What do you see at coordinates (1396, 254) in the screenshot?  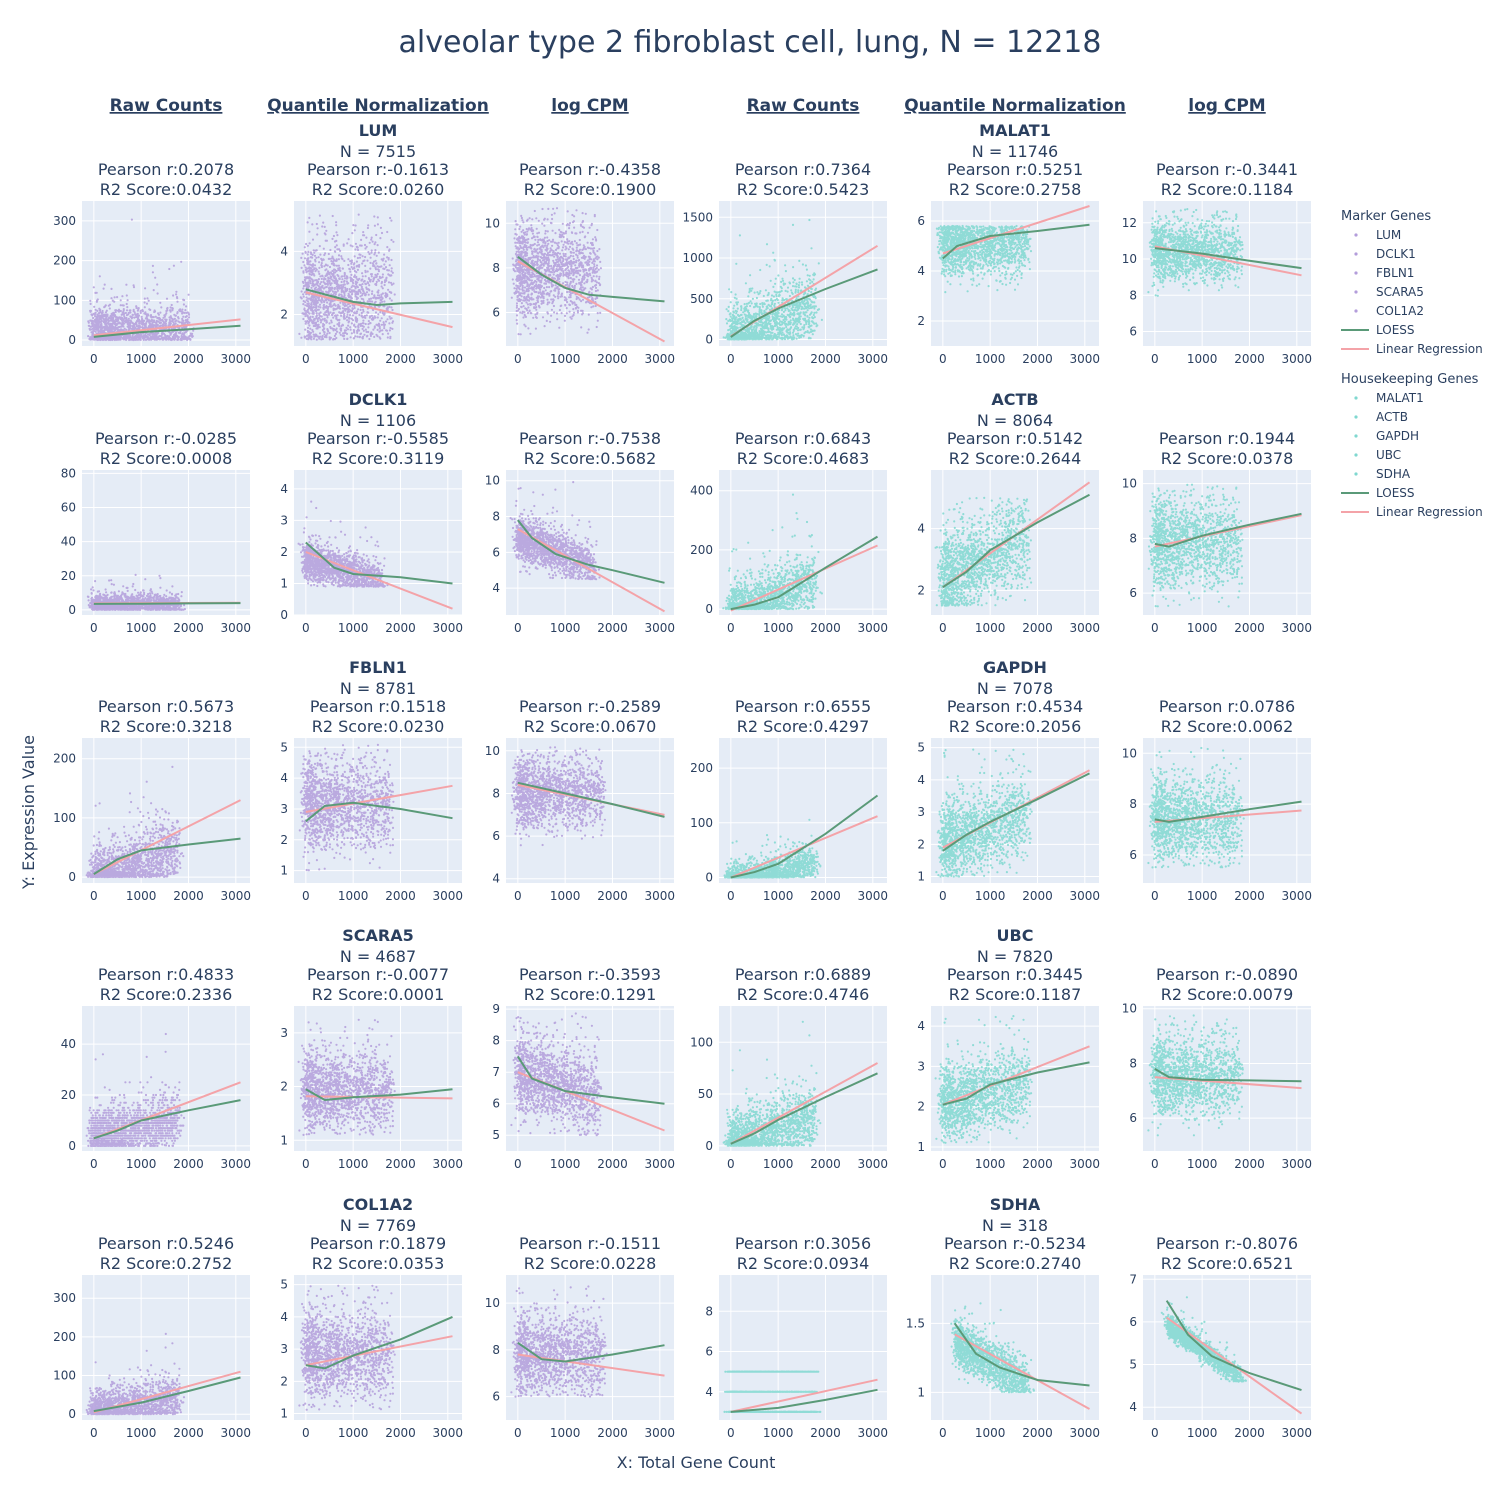 I see `legend-item: DCLK1` at bounding box center [1396, 254].